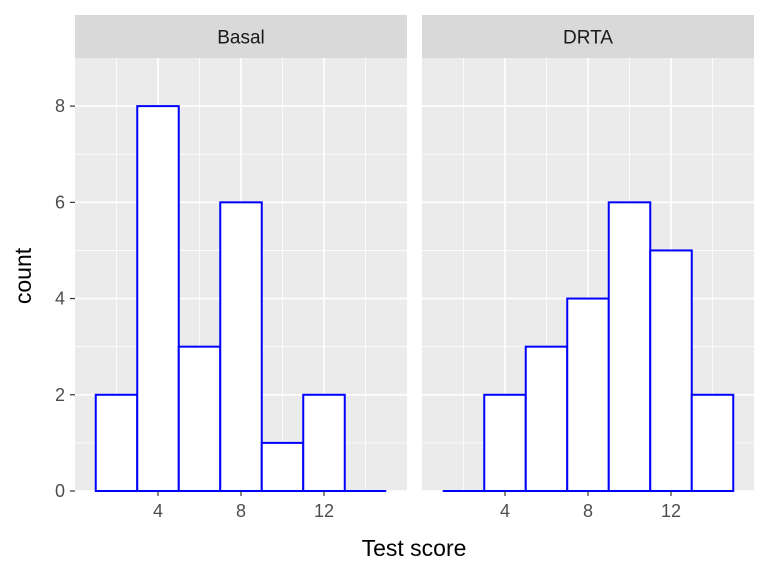 This screenshot has height=576, width=768. I want to click on y-tick-label: 2, so click(60, 395).